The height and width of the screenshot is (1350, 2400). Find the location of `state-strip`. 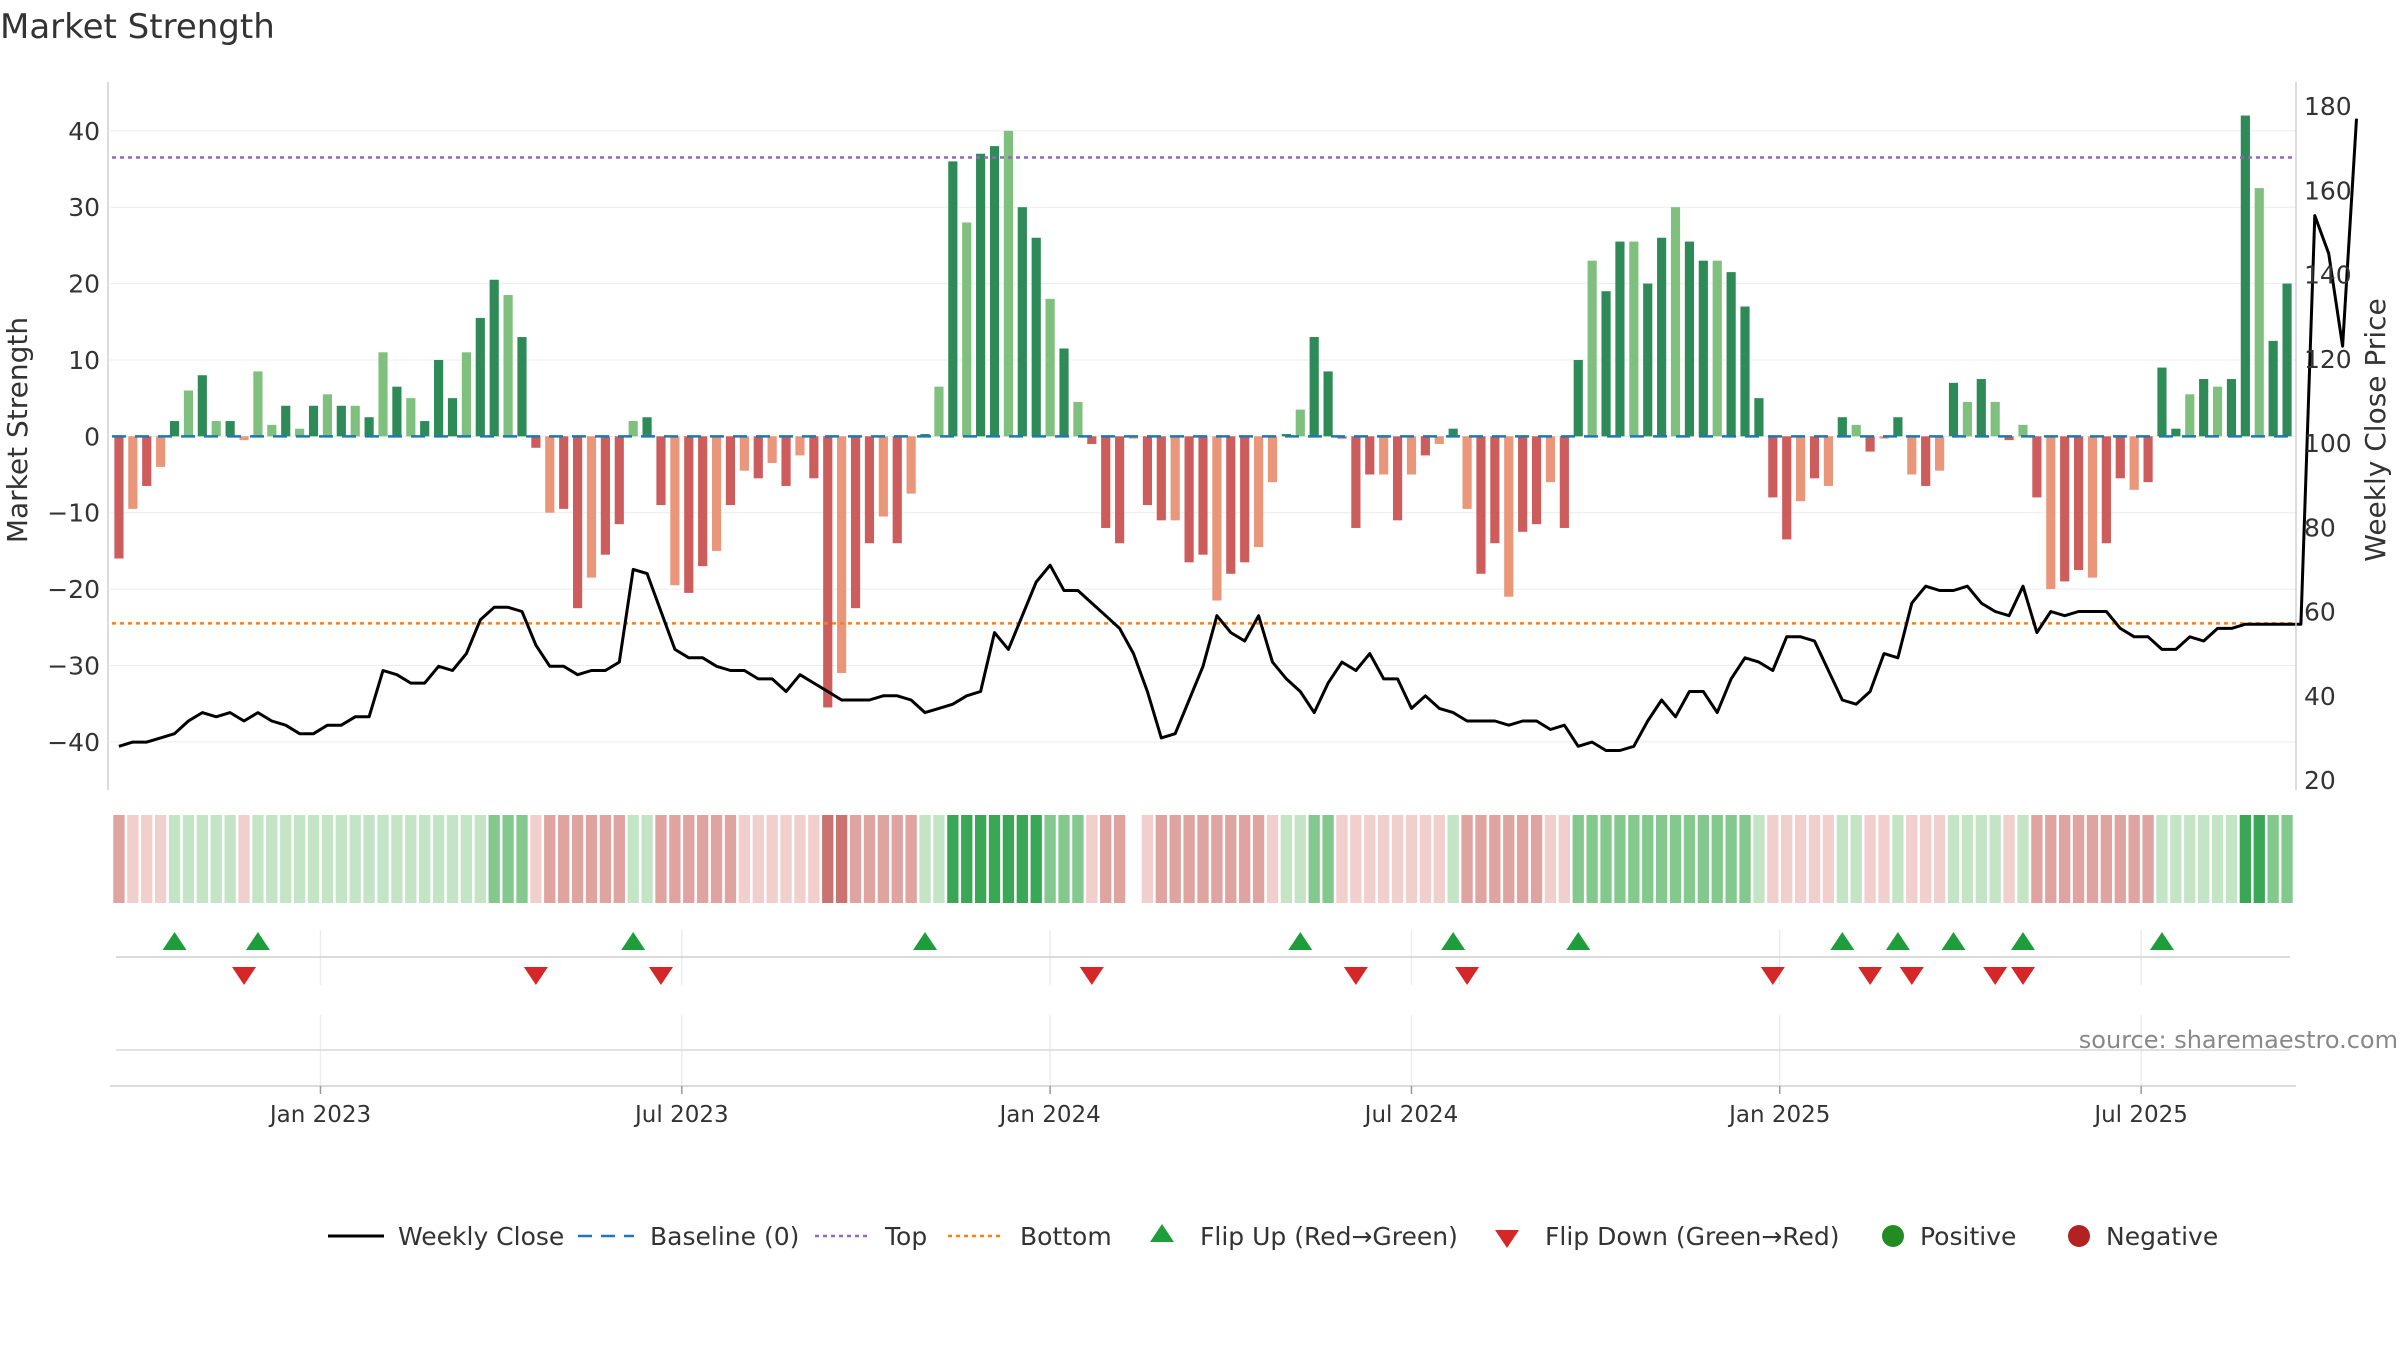

state-strip is located at coordinates (1203, 859).